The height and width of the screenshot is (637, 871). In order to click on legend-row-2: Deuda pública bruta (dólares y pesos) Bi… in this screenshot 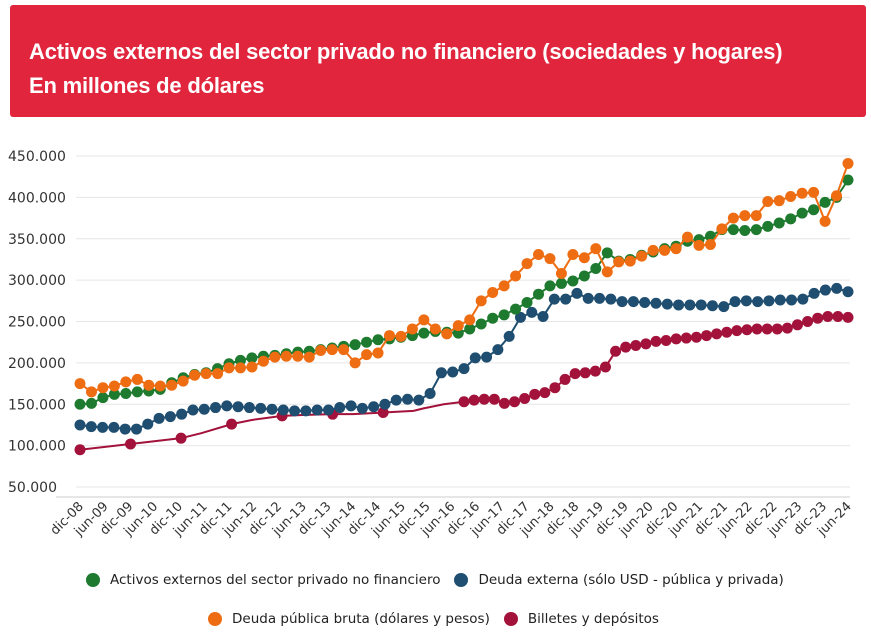, I will do `click(440, 619)`.